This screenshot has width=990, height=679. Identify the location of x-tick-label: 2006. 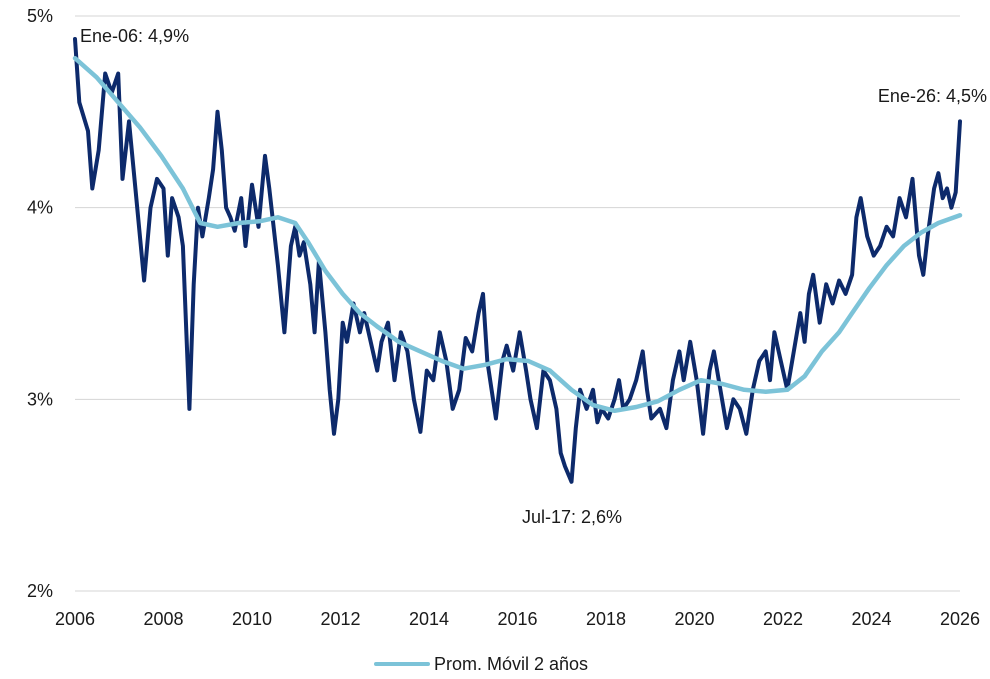
(75, 619).